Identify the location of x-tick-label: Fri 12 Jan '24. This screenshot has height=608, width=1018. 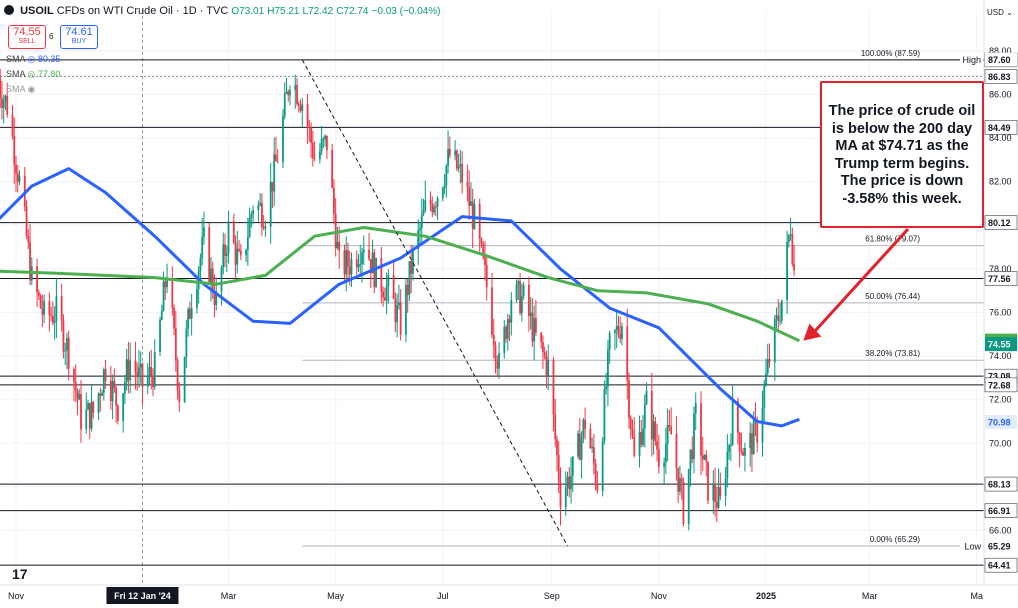
(142, 596).